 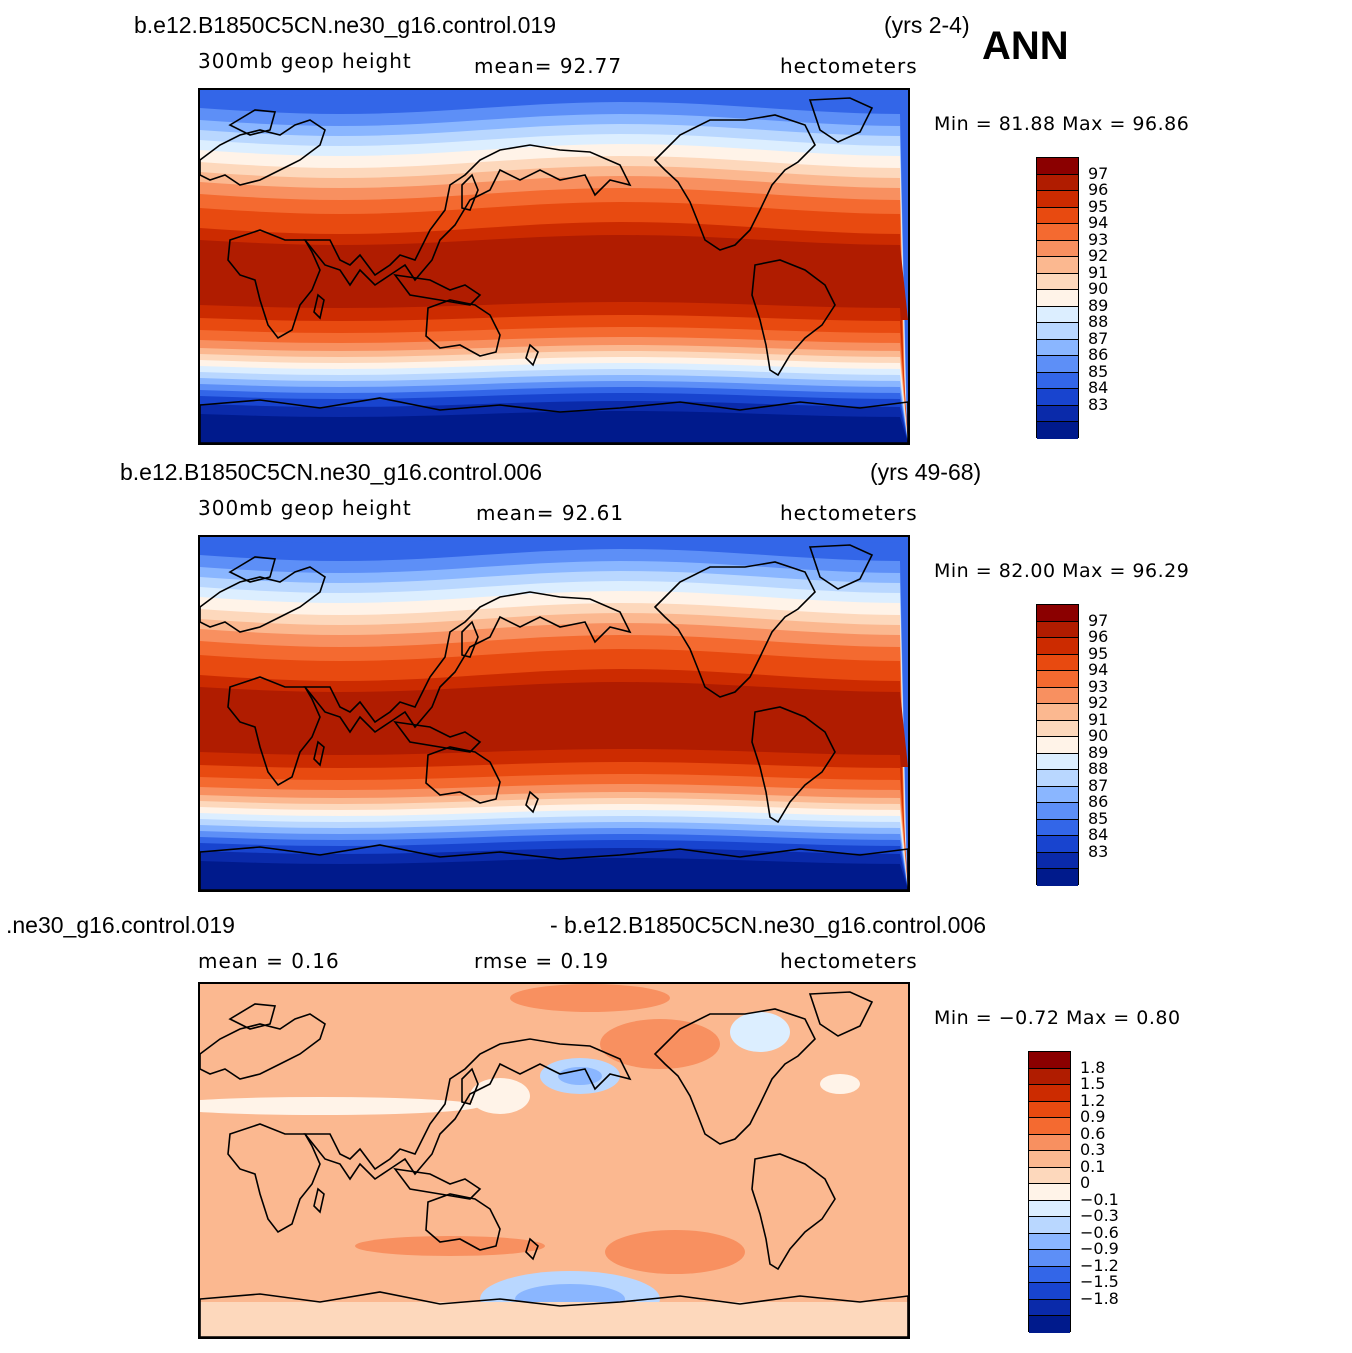 What do you see at coordinates (849, 66) in the screenshot?
I see `panel1-units: hectometers` at bounding box center [849, 66].